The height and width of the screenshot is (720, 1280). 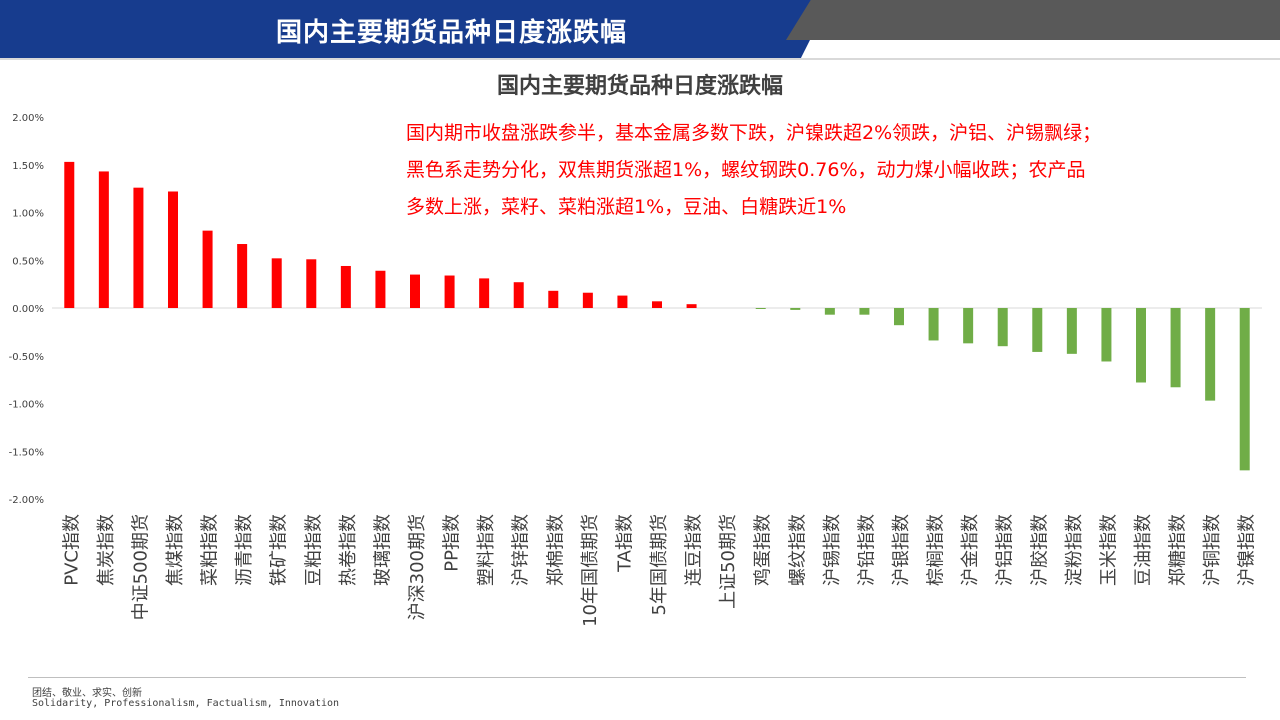 What do you see at coordinates (970, 550) in the screenshot?
I see `x-tick-label: 沪金指数` at bounding box center [970, 550].